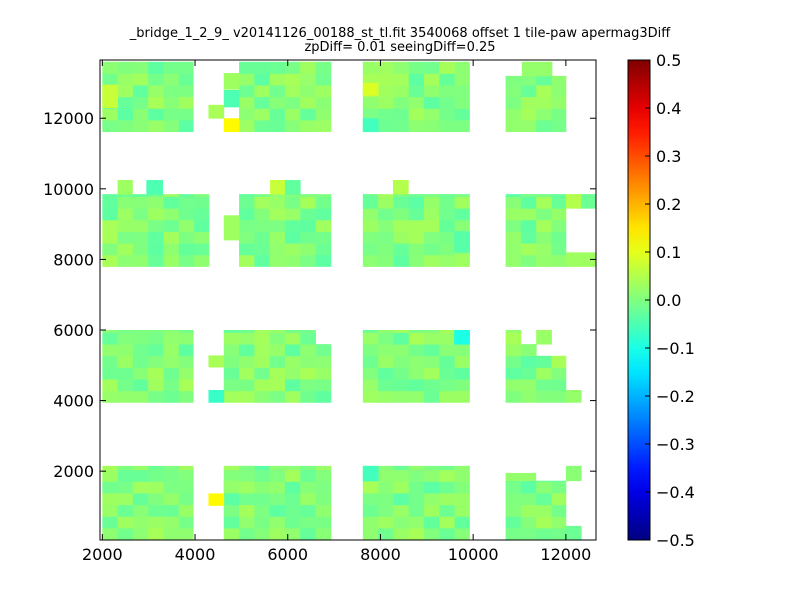 This screenshot has height=600, width=800. What do you see at coordinates (73, 259) in the screenshot?
I see `y-tick-label: 8000` at bounding box center [73, 259].